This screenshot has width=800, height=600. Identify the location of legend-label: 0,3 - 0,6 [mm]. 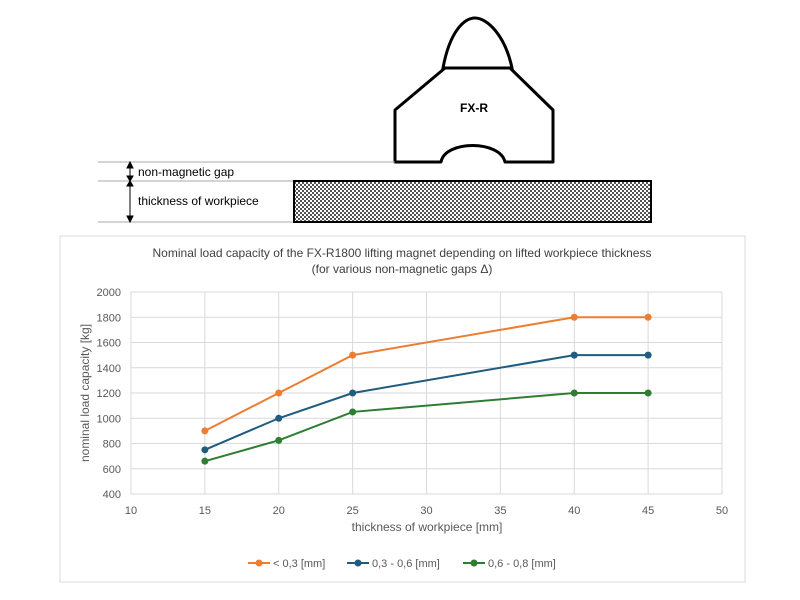
(406, 564).